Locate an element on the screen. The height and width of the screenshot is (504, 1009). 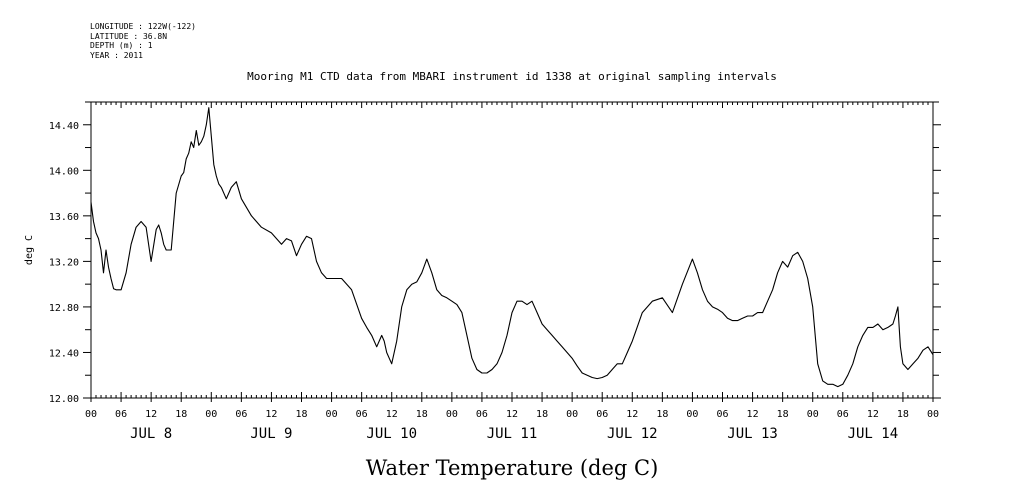
y-tick-label: 14.00 is located at coordinates (64, 171).